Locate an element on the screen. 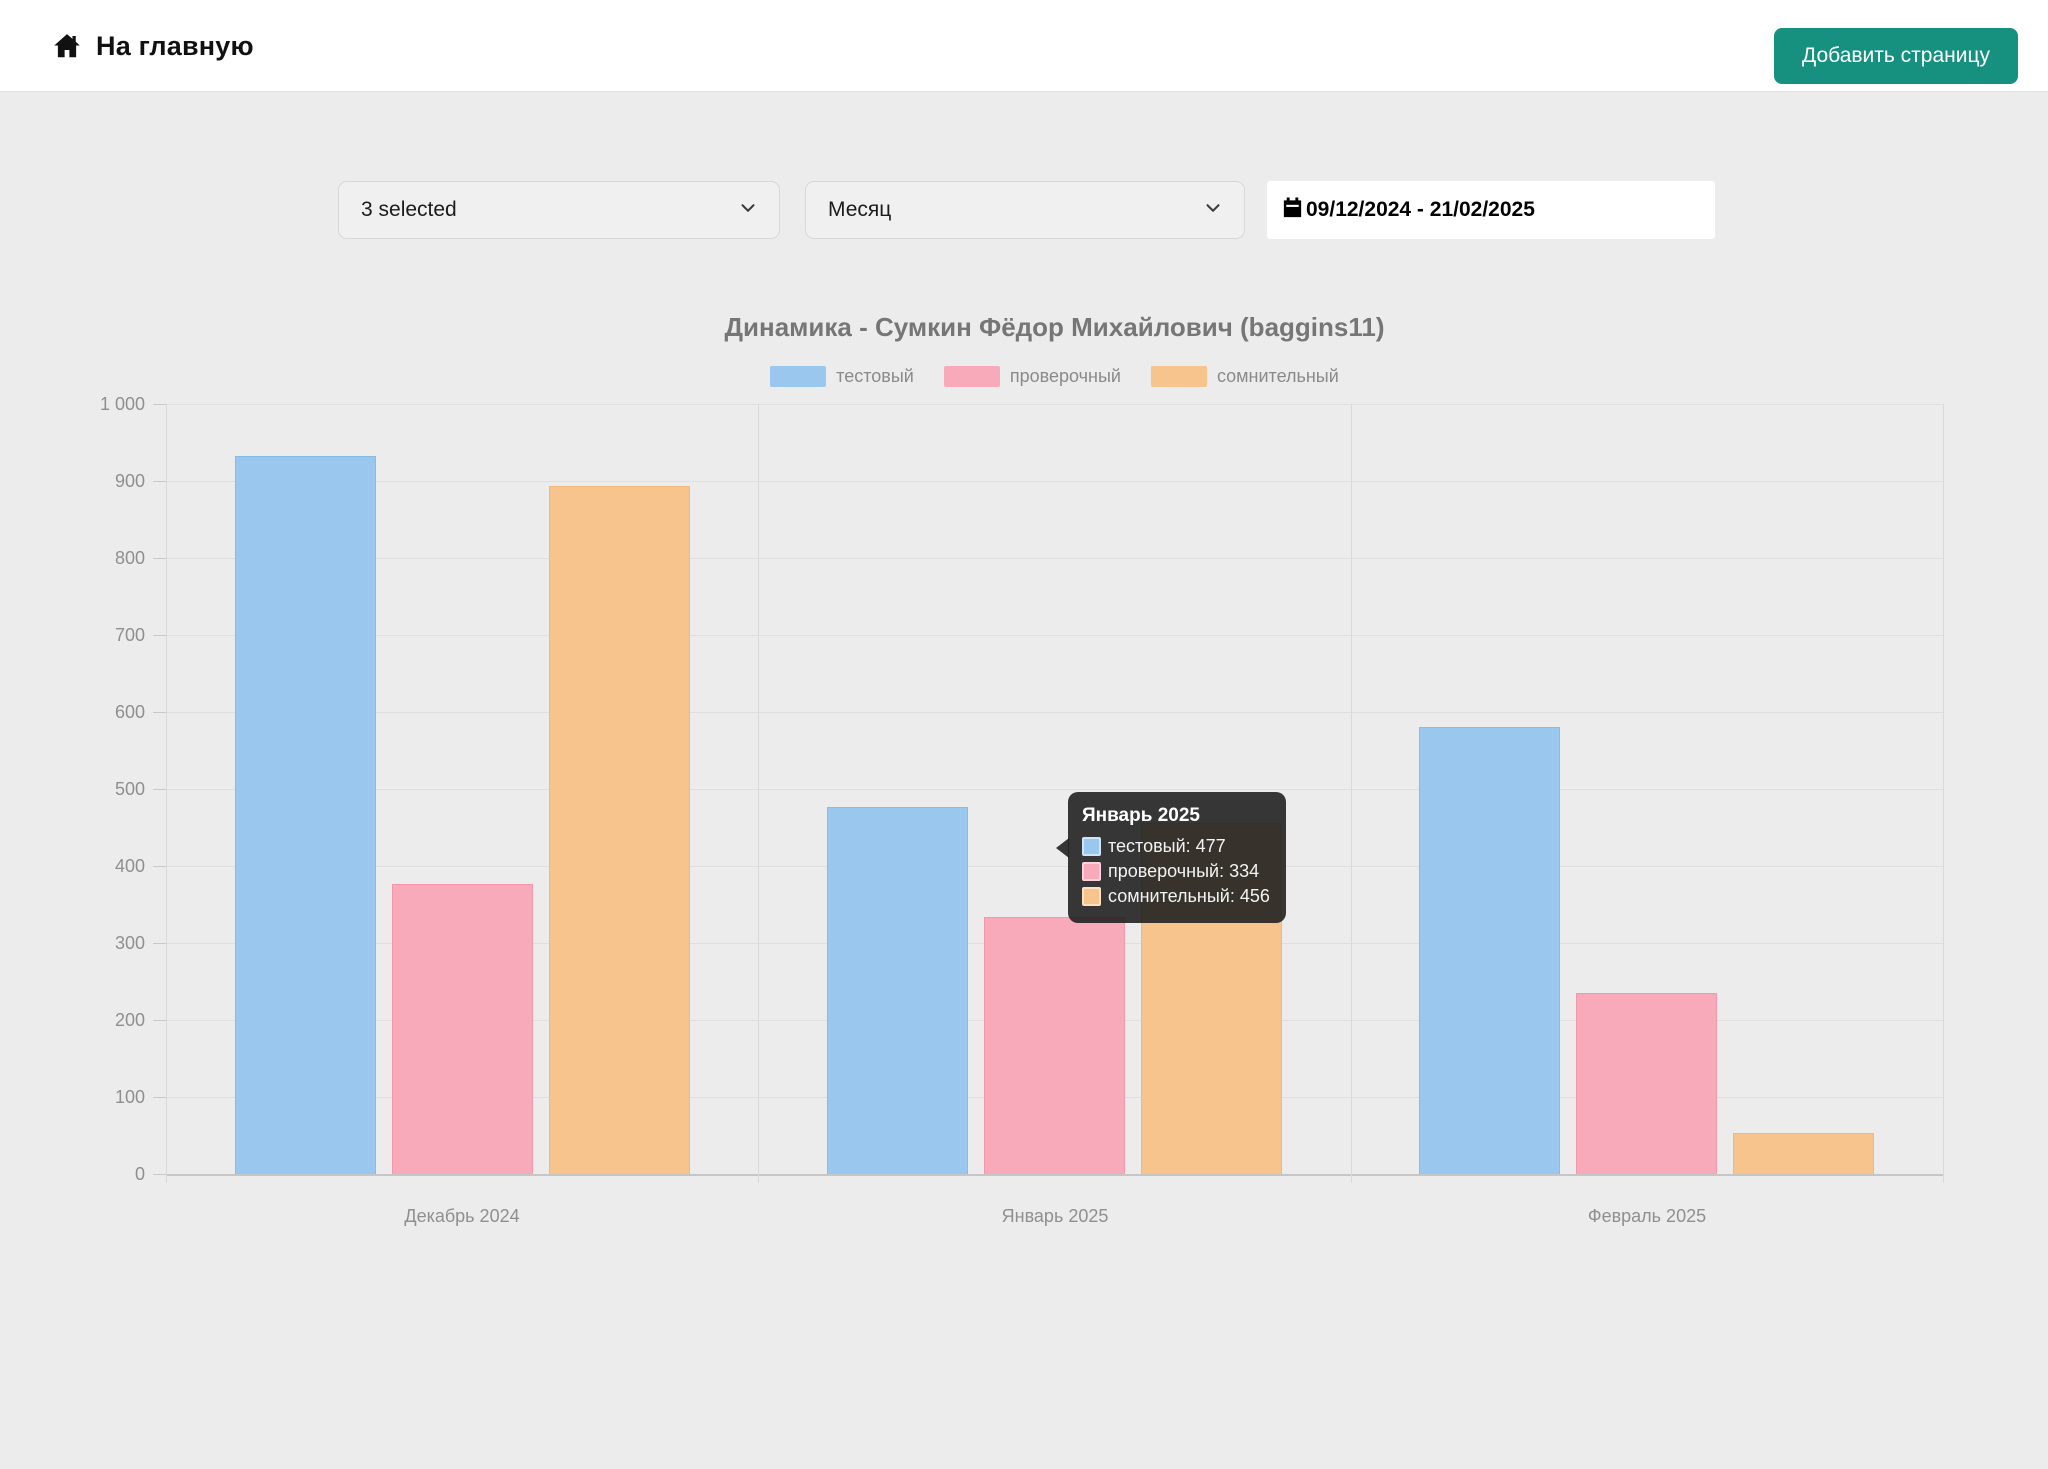 The image size is (2048, 1469). tooltip-row: проверочный: 334 is located at coordinates (1176, 871).